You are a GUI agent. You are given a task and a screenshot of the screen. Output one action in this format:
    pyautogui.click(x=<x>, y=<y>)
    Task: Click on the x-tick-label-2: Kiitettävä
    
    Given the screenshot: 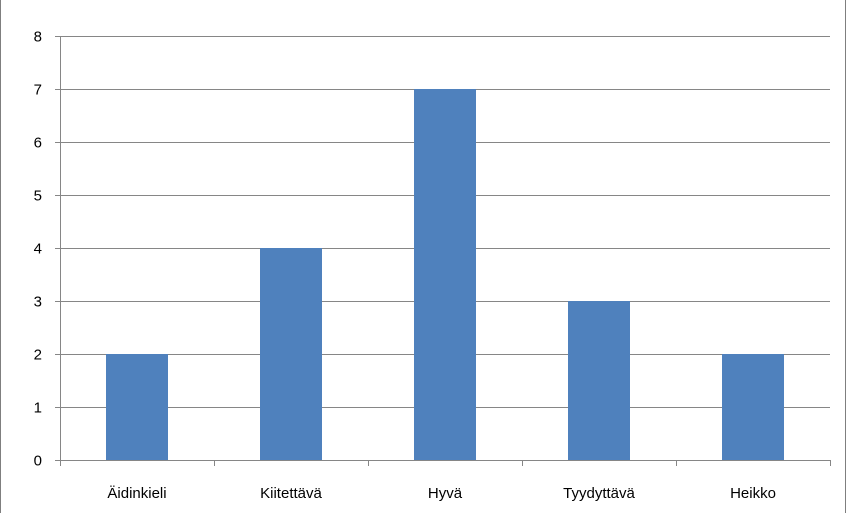 What is the action you would take?
    pyautogui.click(x=291, y=493)
    